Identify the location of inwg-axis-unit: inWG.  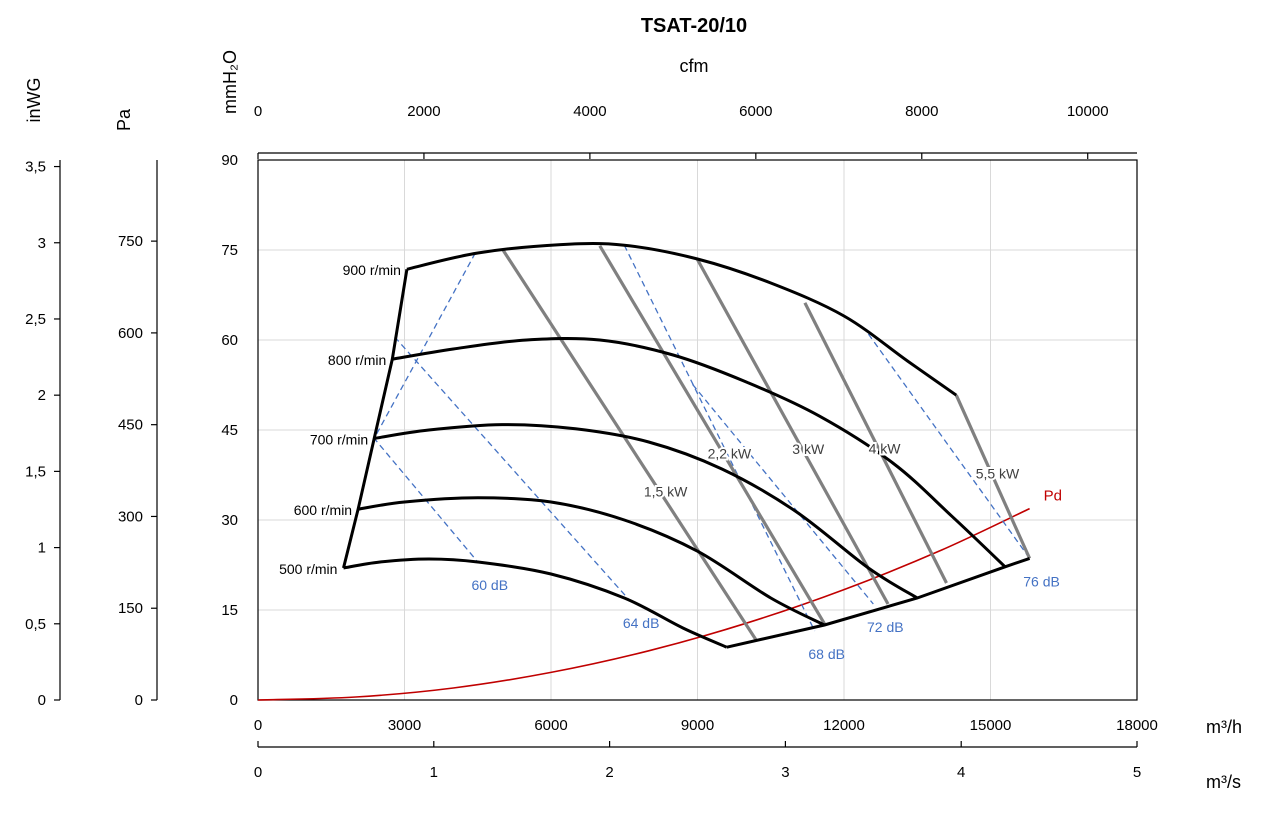
(34, 100).